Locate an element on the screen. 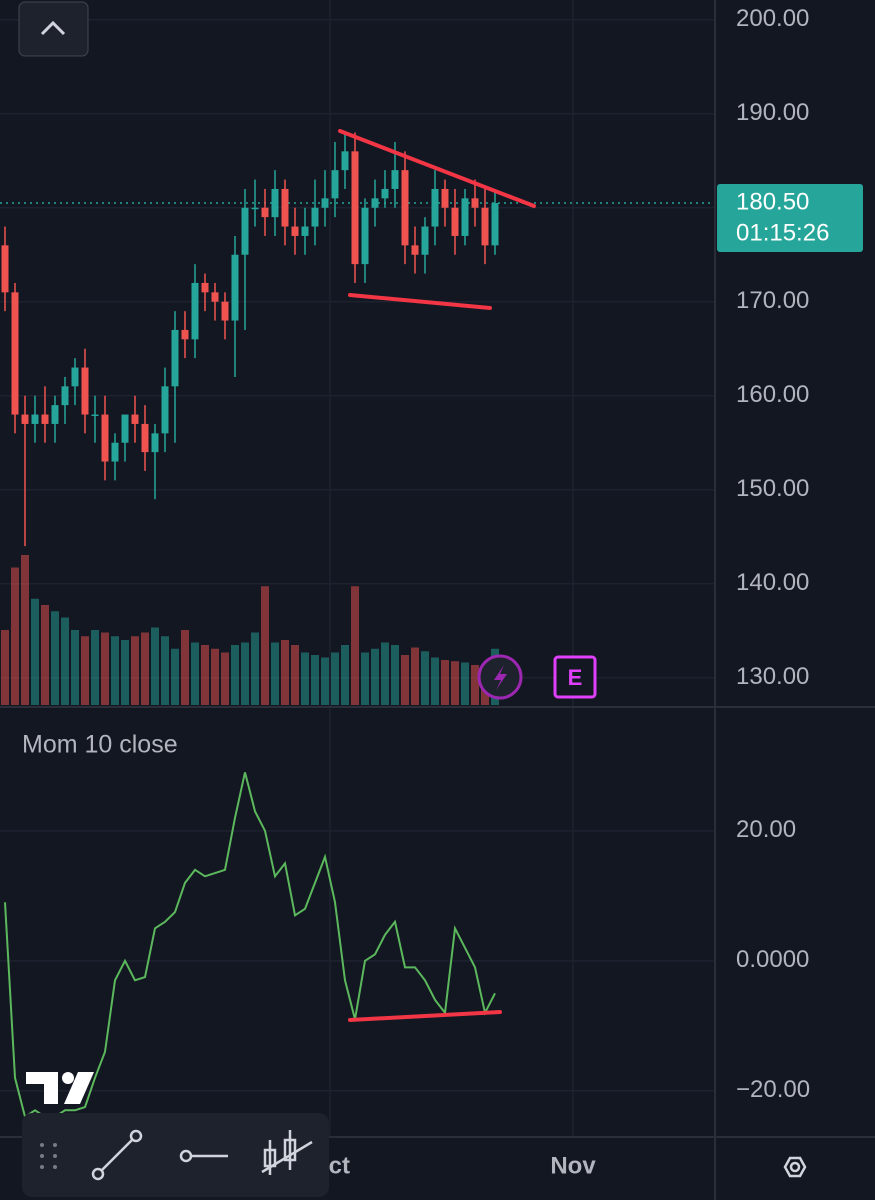 This screenshot has width=875, height=1200. earnings-label: E is located at coordinates (575, 677).